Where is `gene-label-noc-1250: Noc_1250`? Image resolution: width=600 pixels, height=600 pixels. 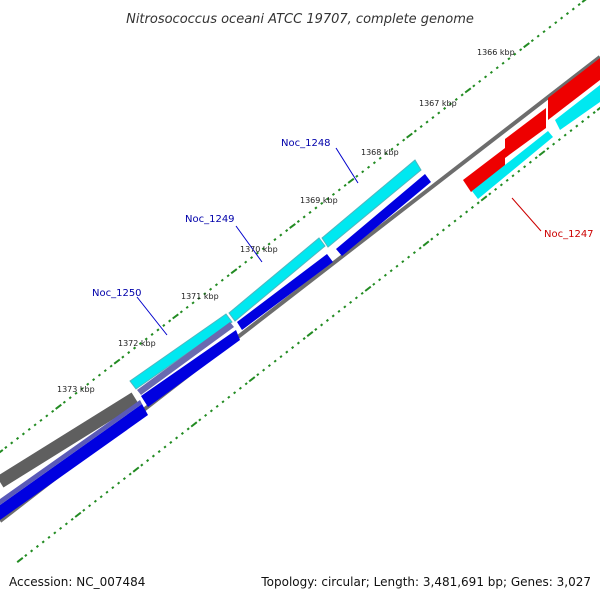
gene-label-noc-1250: Noc_1250 is located at coordinates (117, 293).